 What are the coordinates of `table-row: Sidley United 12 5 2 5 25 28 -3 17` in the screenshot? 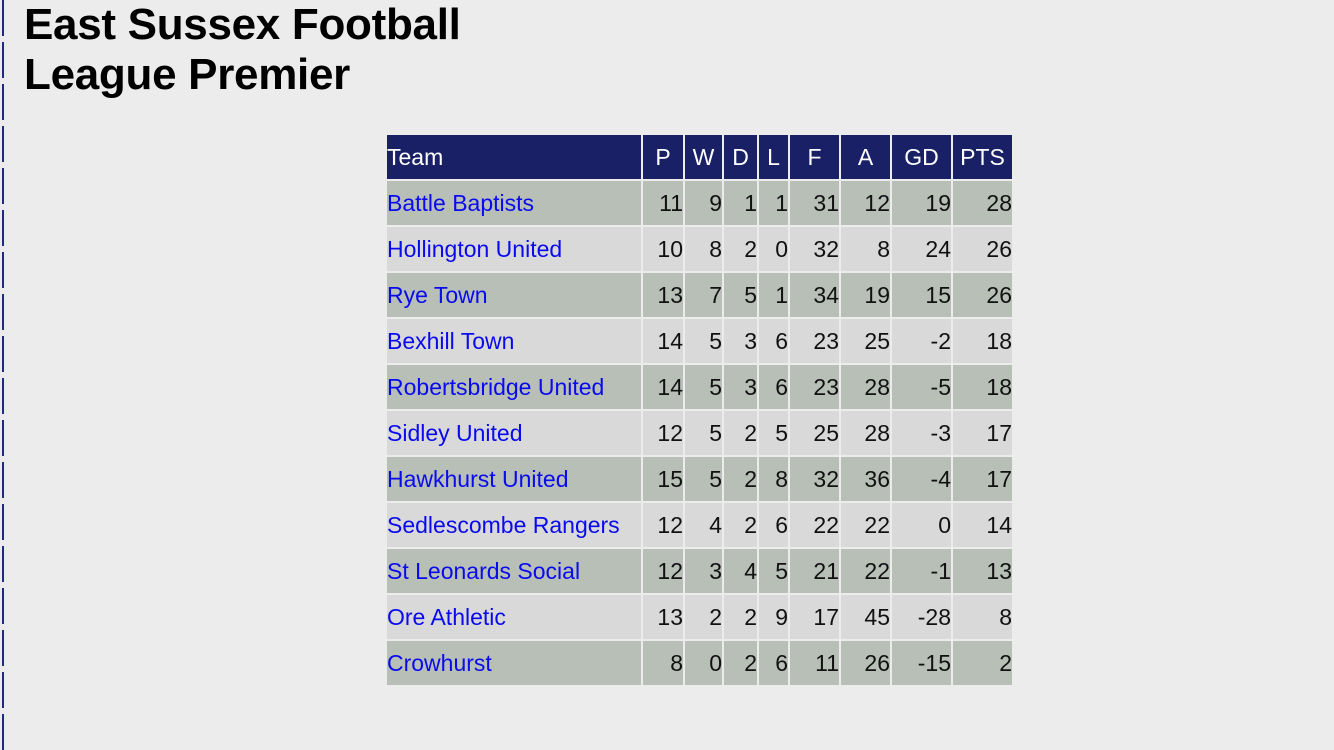 It's located at (699, 433).